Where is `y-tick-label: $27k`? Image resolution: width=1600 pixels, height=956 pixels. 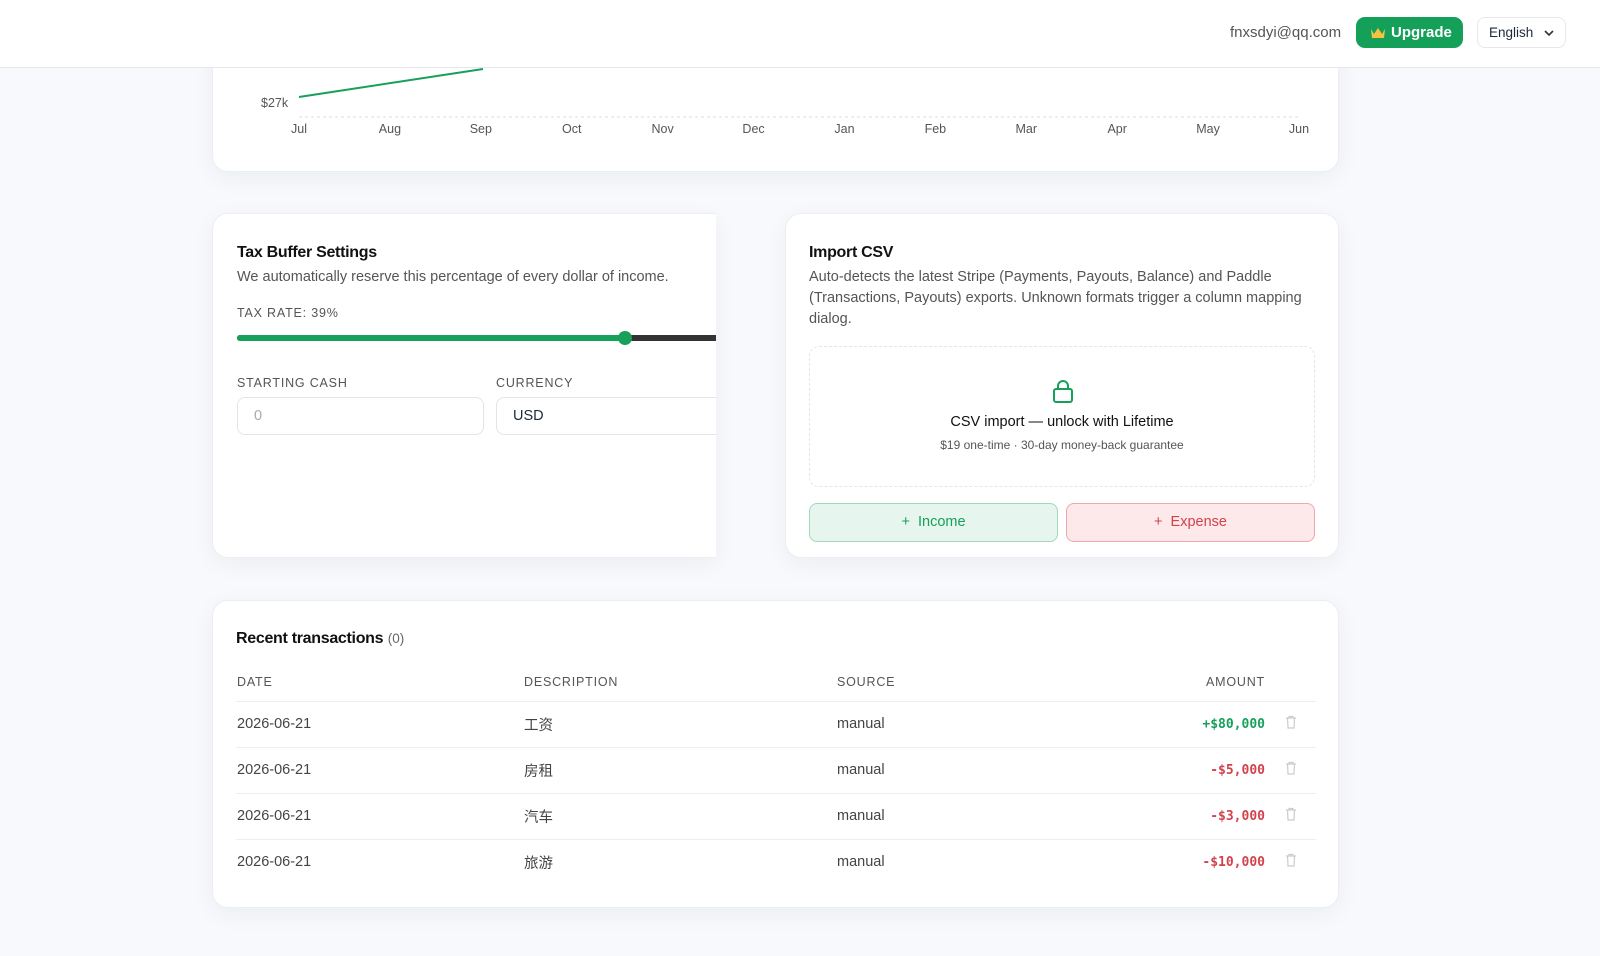 y-tick-label: $27k is located at coordinates (275, 103).